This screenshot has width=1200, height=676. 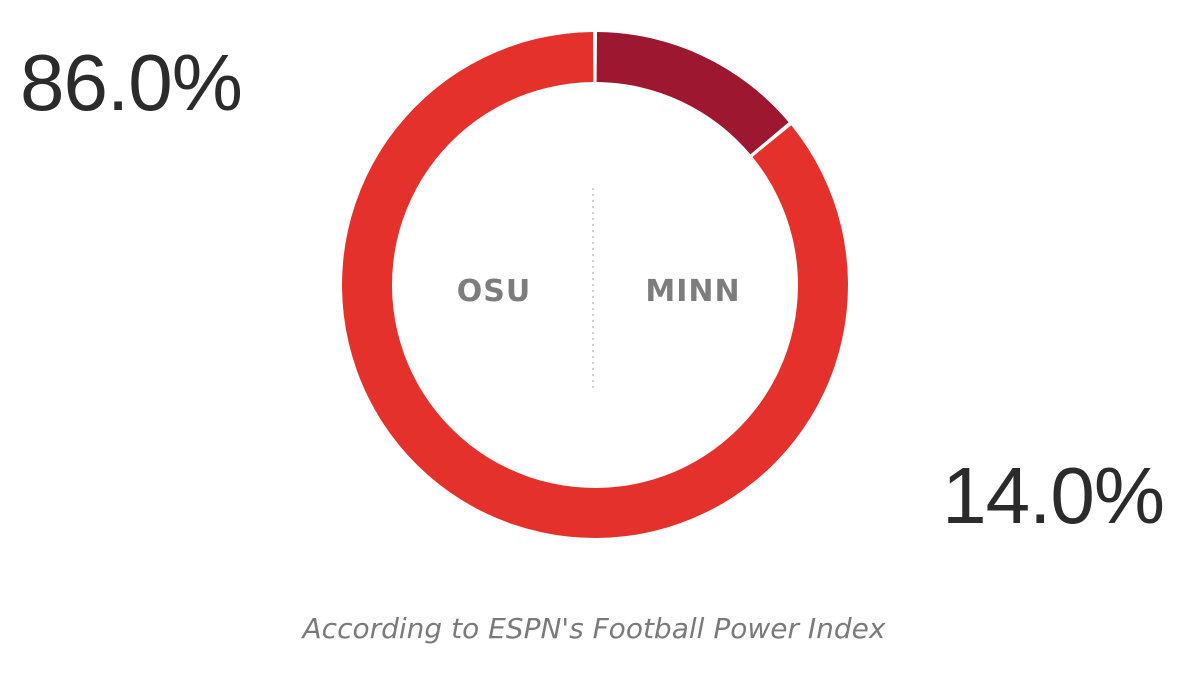 I want to click on source-caption: According to ESPN's Football Power Index, so click(x=594, y=628).